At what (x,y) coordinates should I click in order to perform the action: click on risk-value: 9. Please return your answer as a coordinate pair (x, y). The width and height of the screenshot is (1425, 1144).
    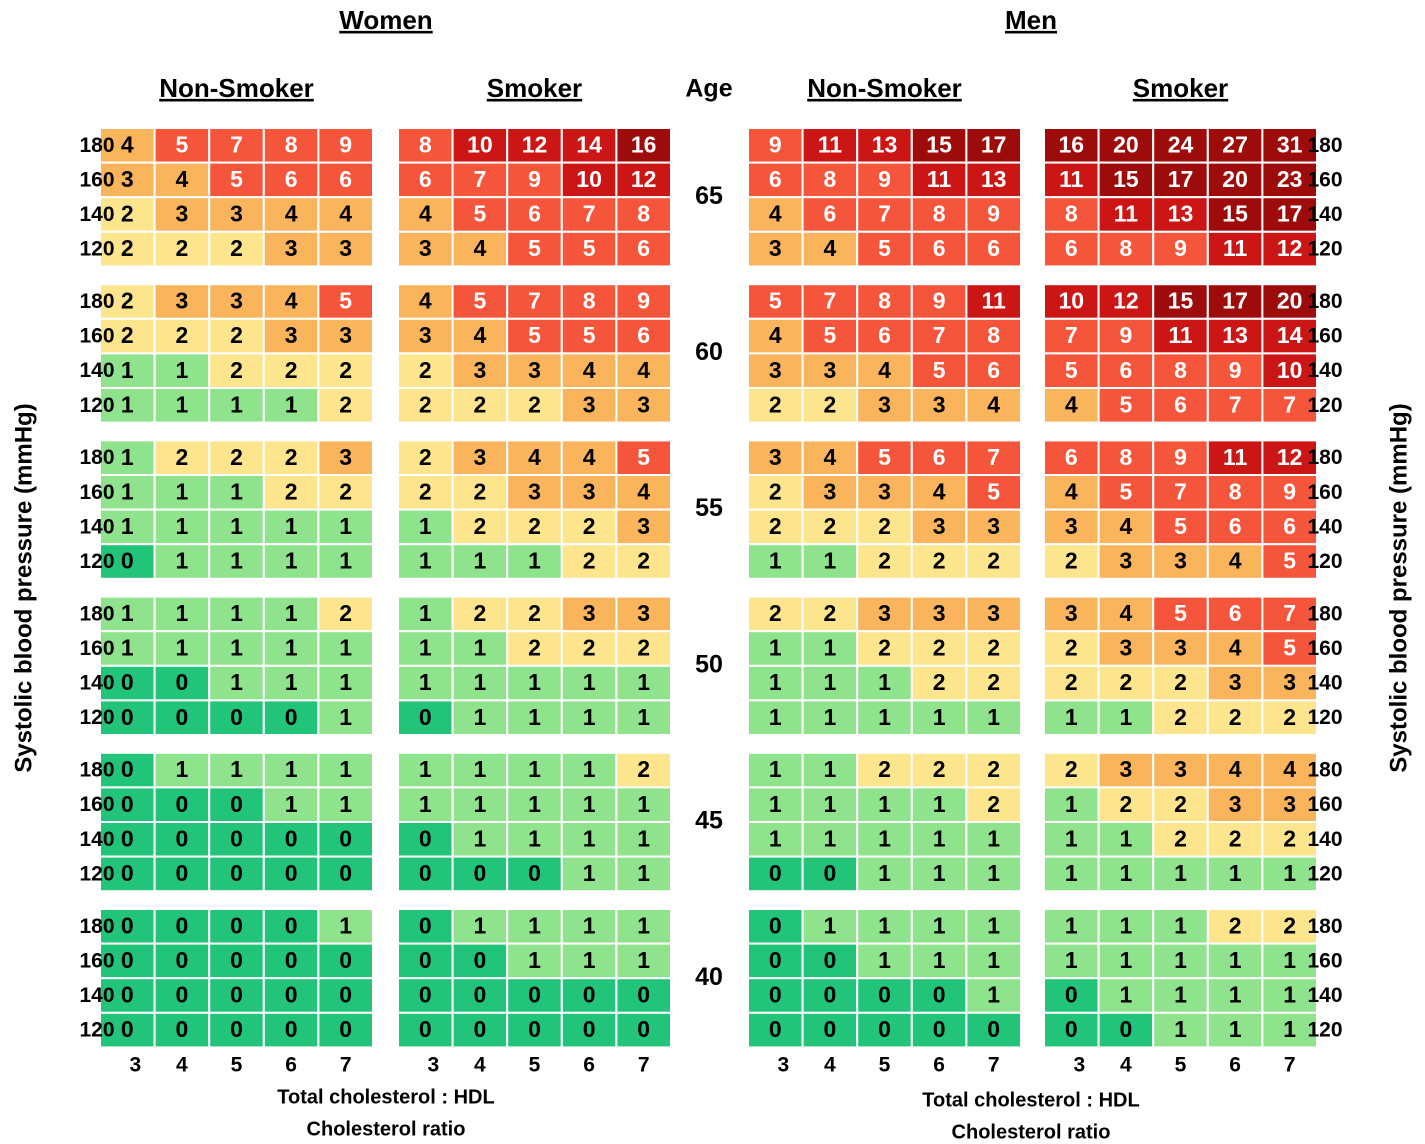
    Looking at the image, I should click on (534, 179).